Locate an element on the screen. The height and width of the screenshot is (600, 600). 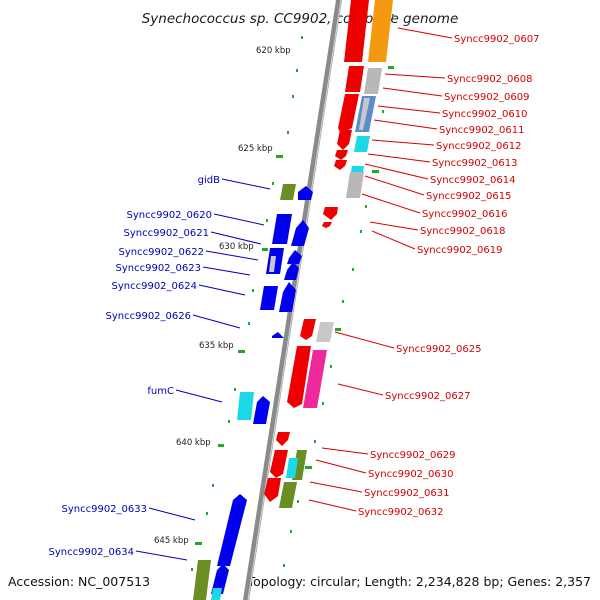
tick-label-640: 640 kbp is located at coordinates (193, 443).